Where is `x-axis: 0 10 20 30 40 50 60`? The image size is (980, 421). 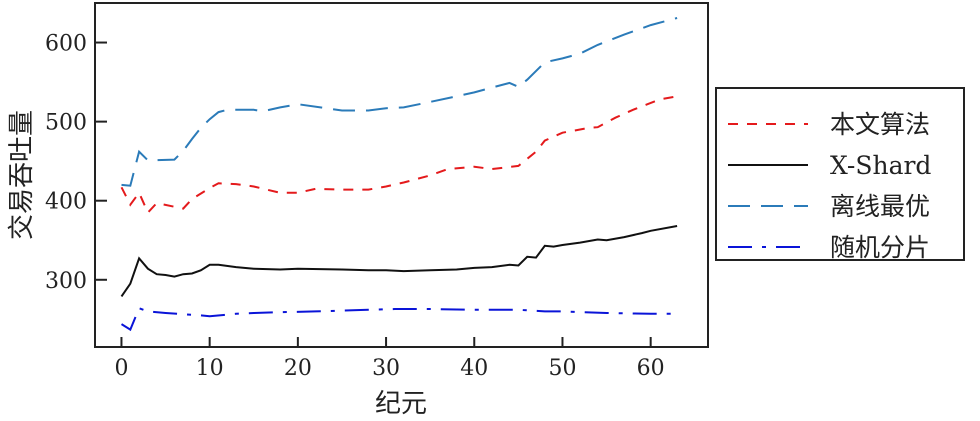 x-axis: 0 10 20 30 40 50 60 is located at coordinates (389, 359).